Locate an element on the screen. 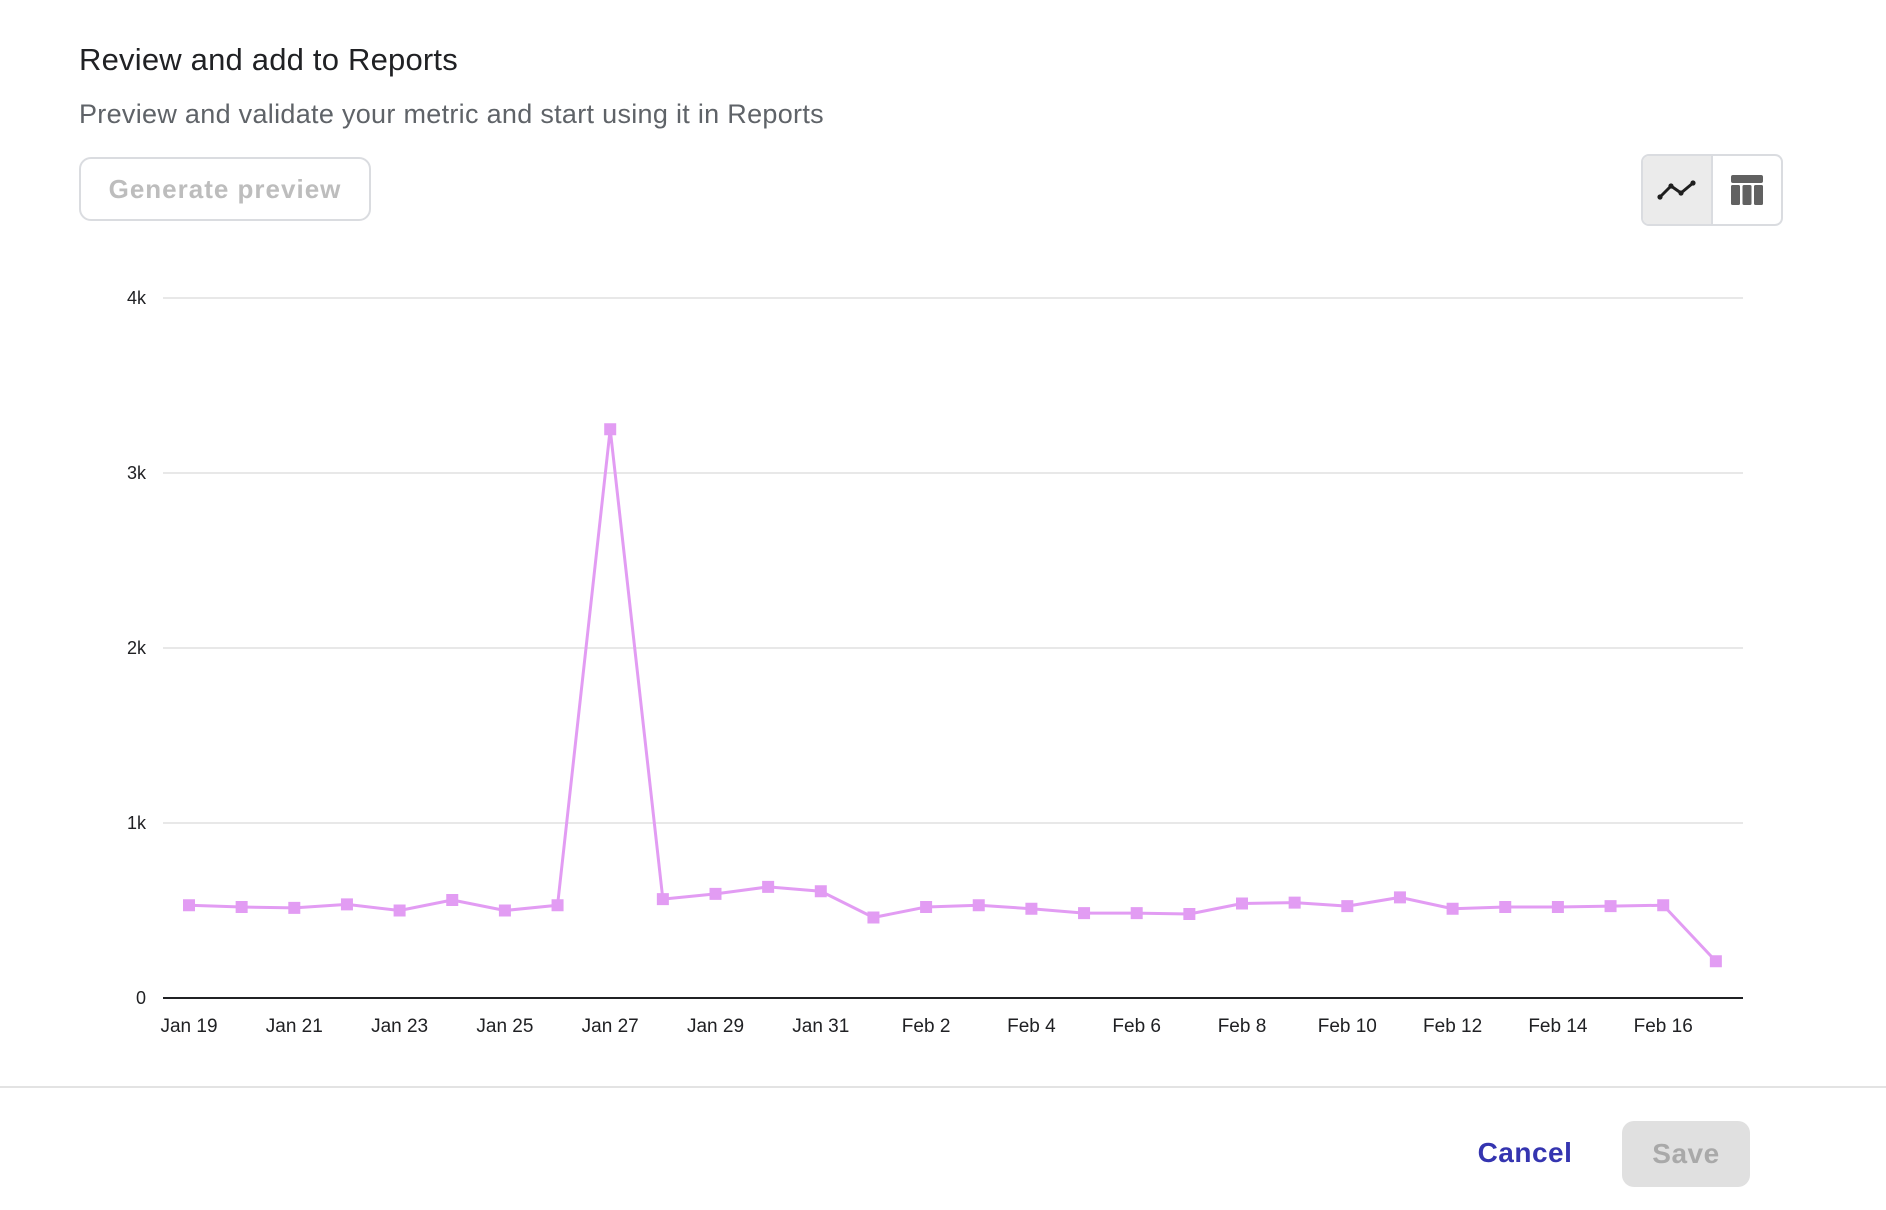 The image size is (1886, 1210). line-chart-view-button is located at coordinates (1678, 190).